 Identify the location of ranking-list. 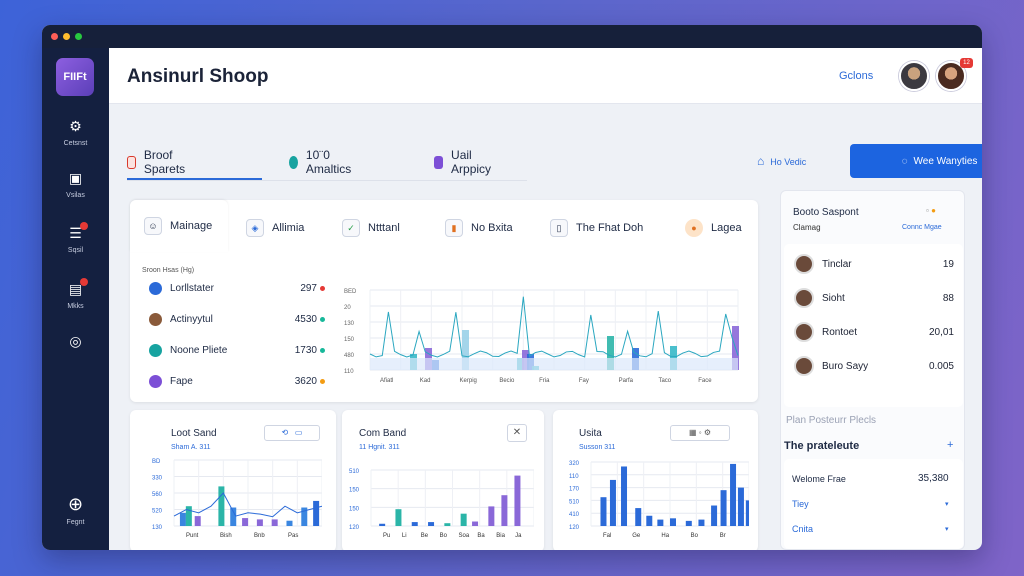
(873, 325).